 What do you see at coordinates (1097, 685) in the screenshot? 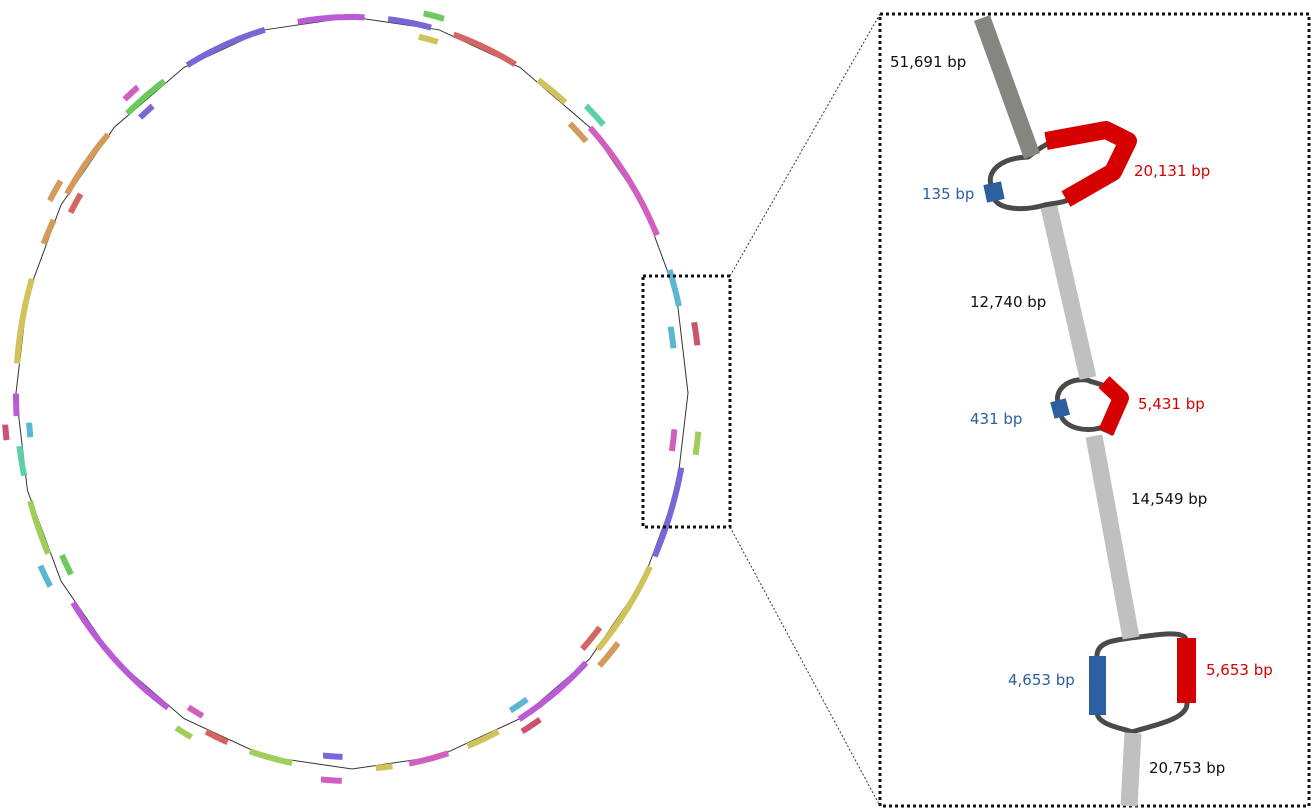
I see `segment-blue-large` at bounding box center [1097, 685].